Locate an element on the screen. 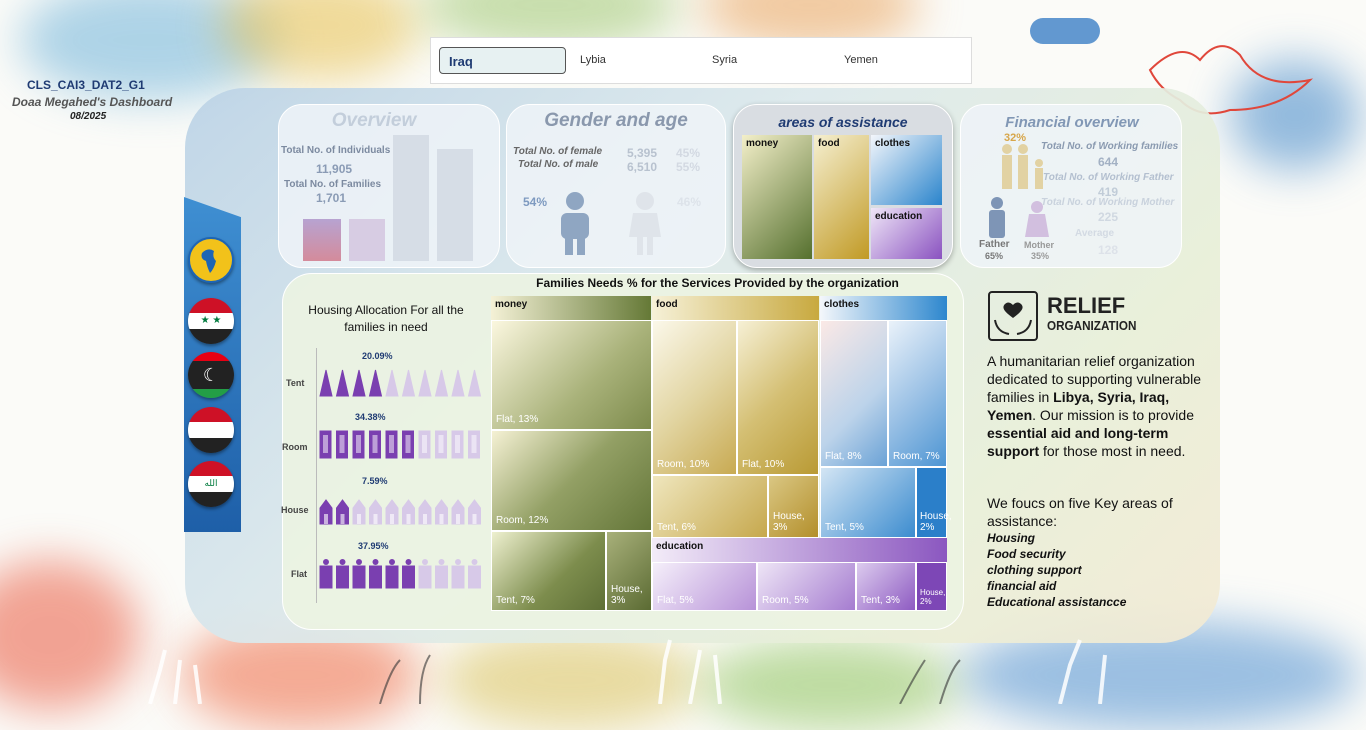  treemap-header-clothes: clothes is located at coordinates (883, 308).